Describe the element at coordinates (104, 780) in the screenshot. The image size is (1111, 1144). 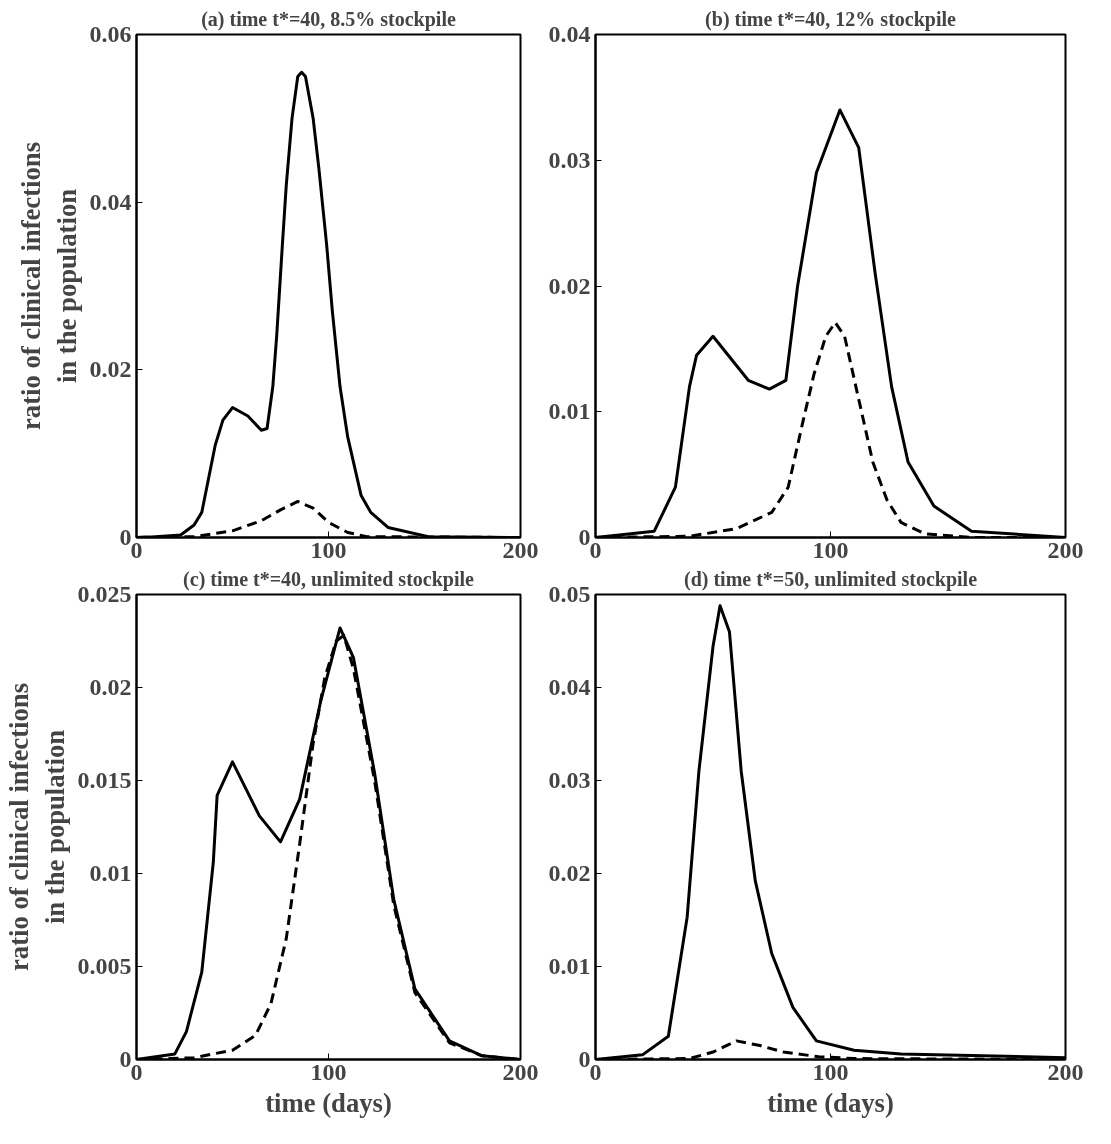
I see `y-tick-label: 0.015` at that location.